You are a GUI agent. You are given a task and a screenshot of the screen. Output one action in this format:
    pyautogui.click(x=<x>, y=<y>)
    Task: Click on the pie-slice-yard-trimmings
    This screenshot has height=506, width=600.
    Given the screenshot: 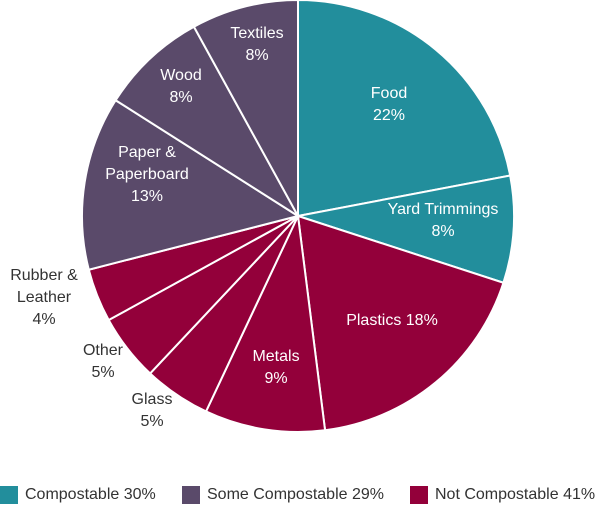 What is the action you would take?
    pyautogui.click(x=406, y=229)
    